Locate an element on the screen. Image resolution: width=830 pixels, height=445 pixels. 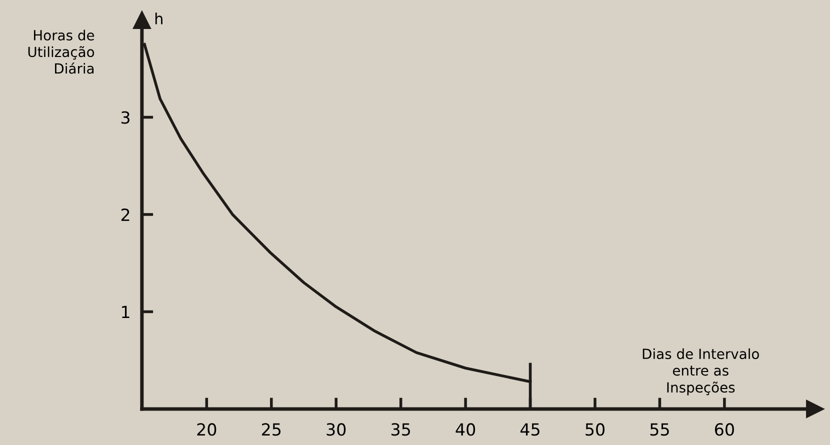
x-tick-label: 40 is located at coordinates (466, 429).